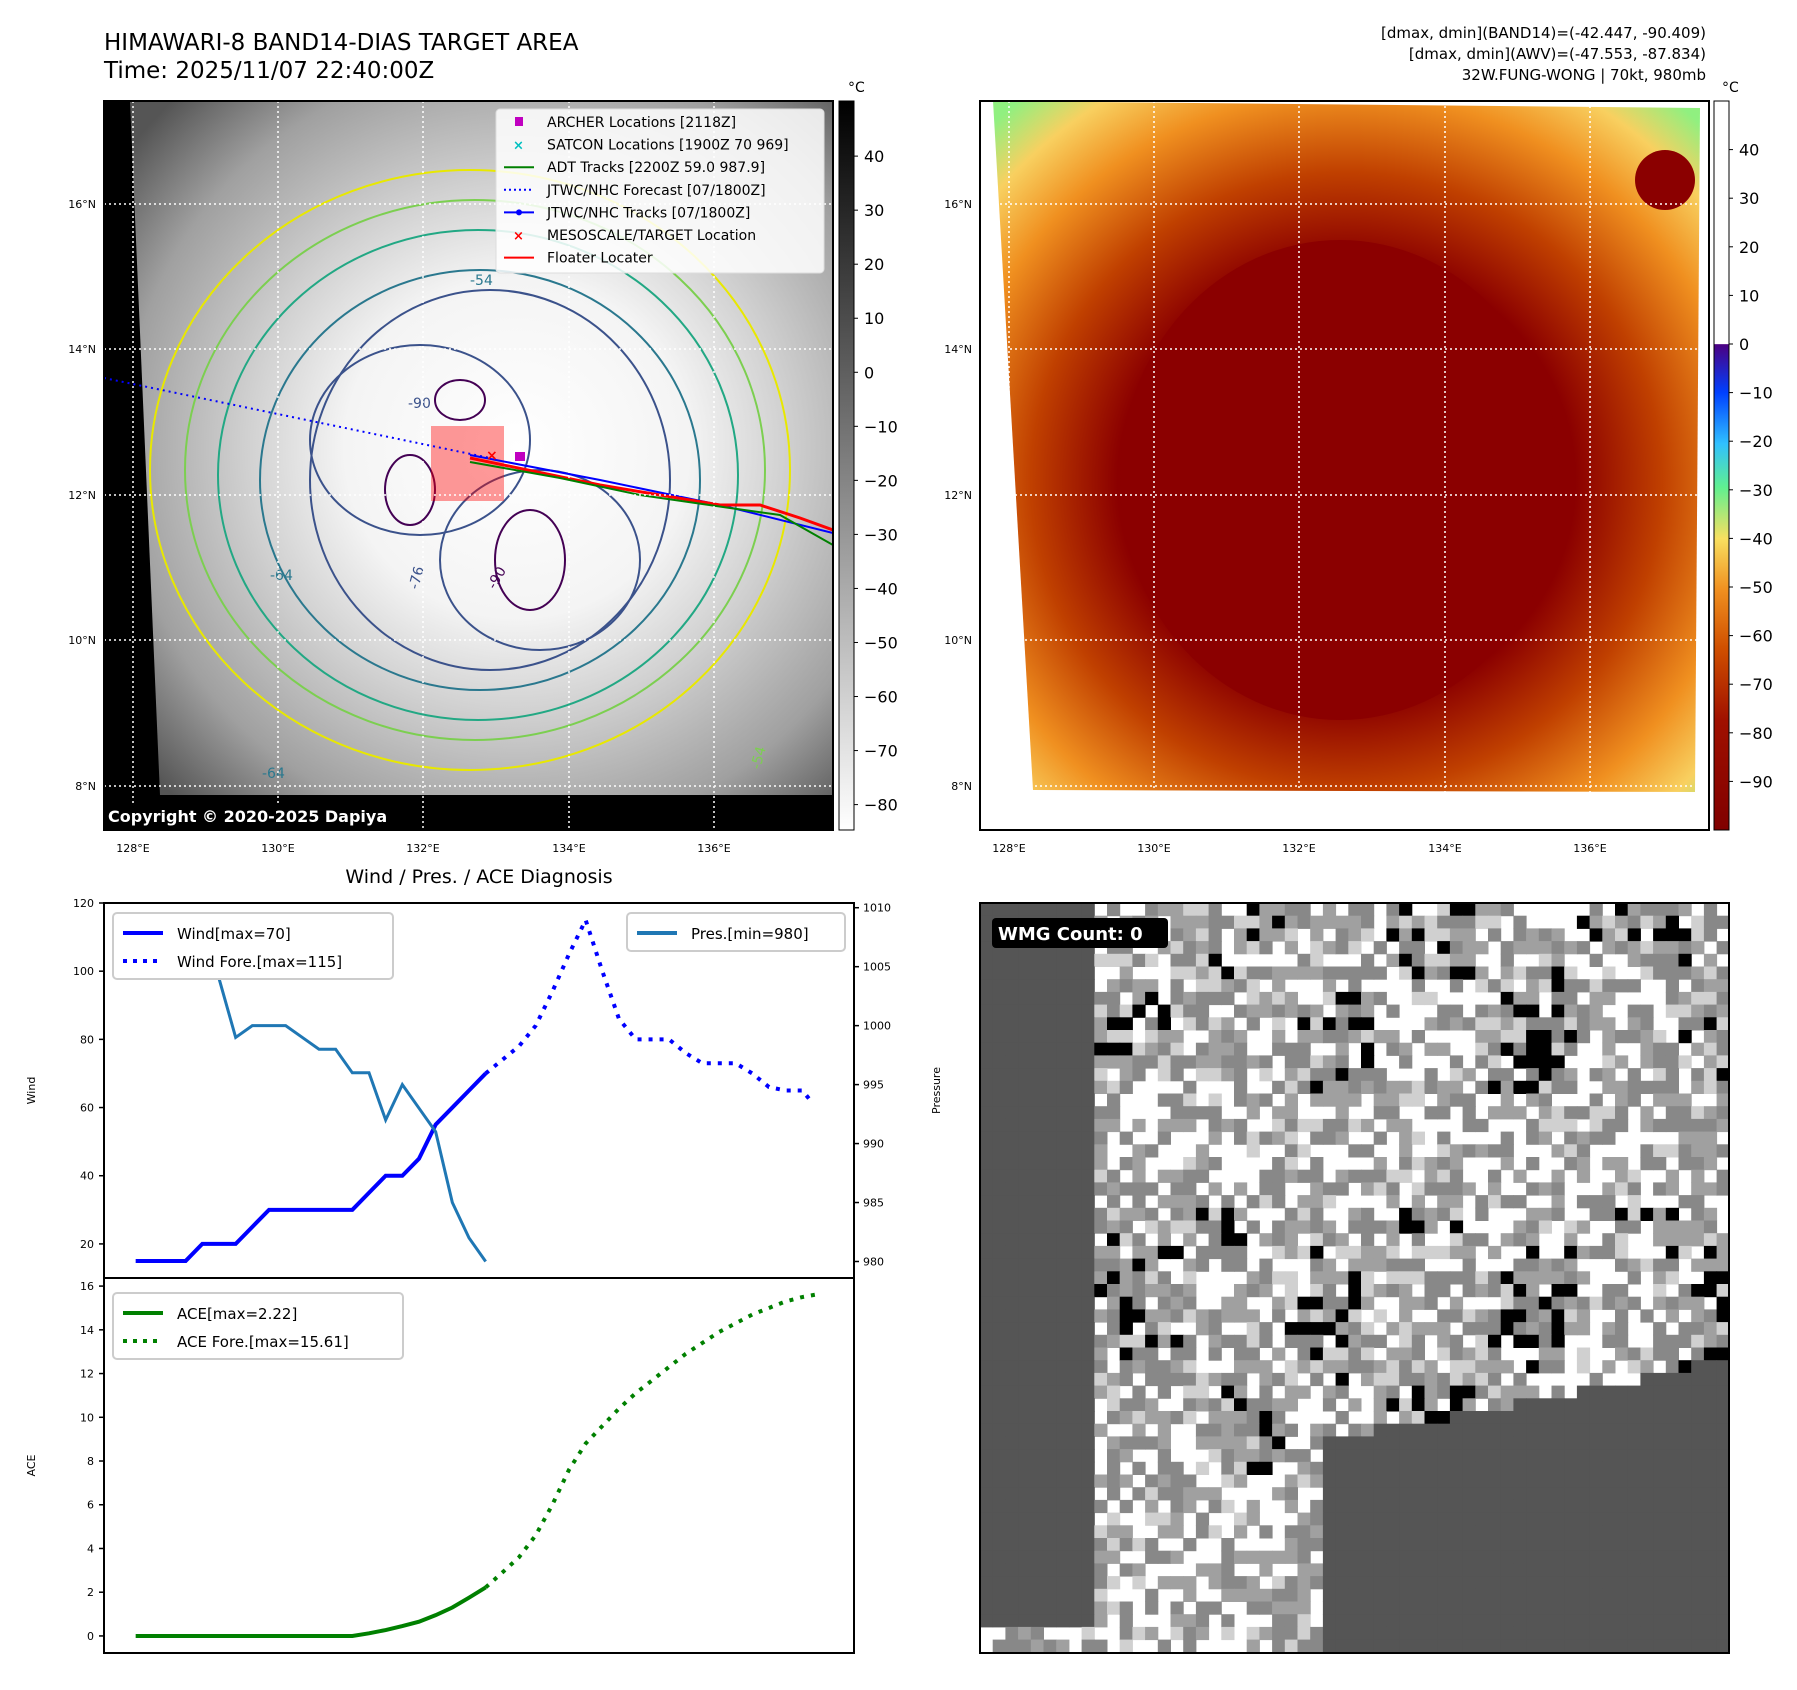 This screenshot has height=1690, width=1797. What do you see at coordinates (1721, 465) in the screenshot?
I see `heat-colorbar` at bounding box center [1721, 465].